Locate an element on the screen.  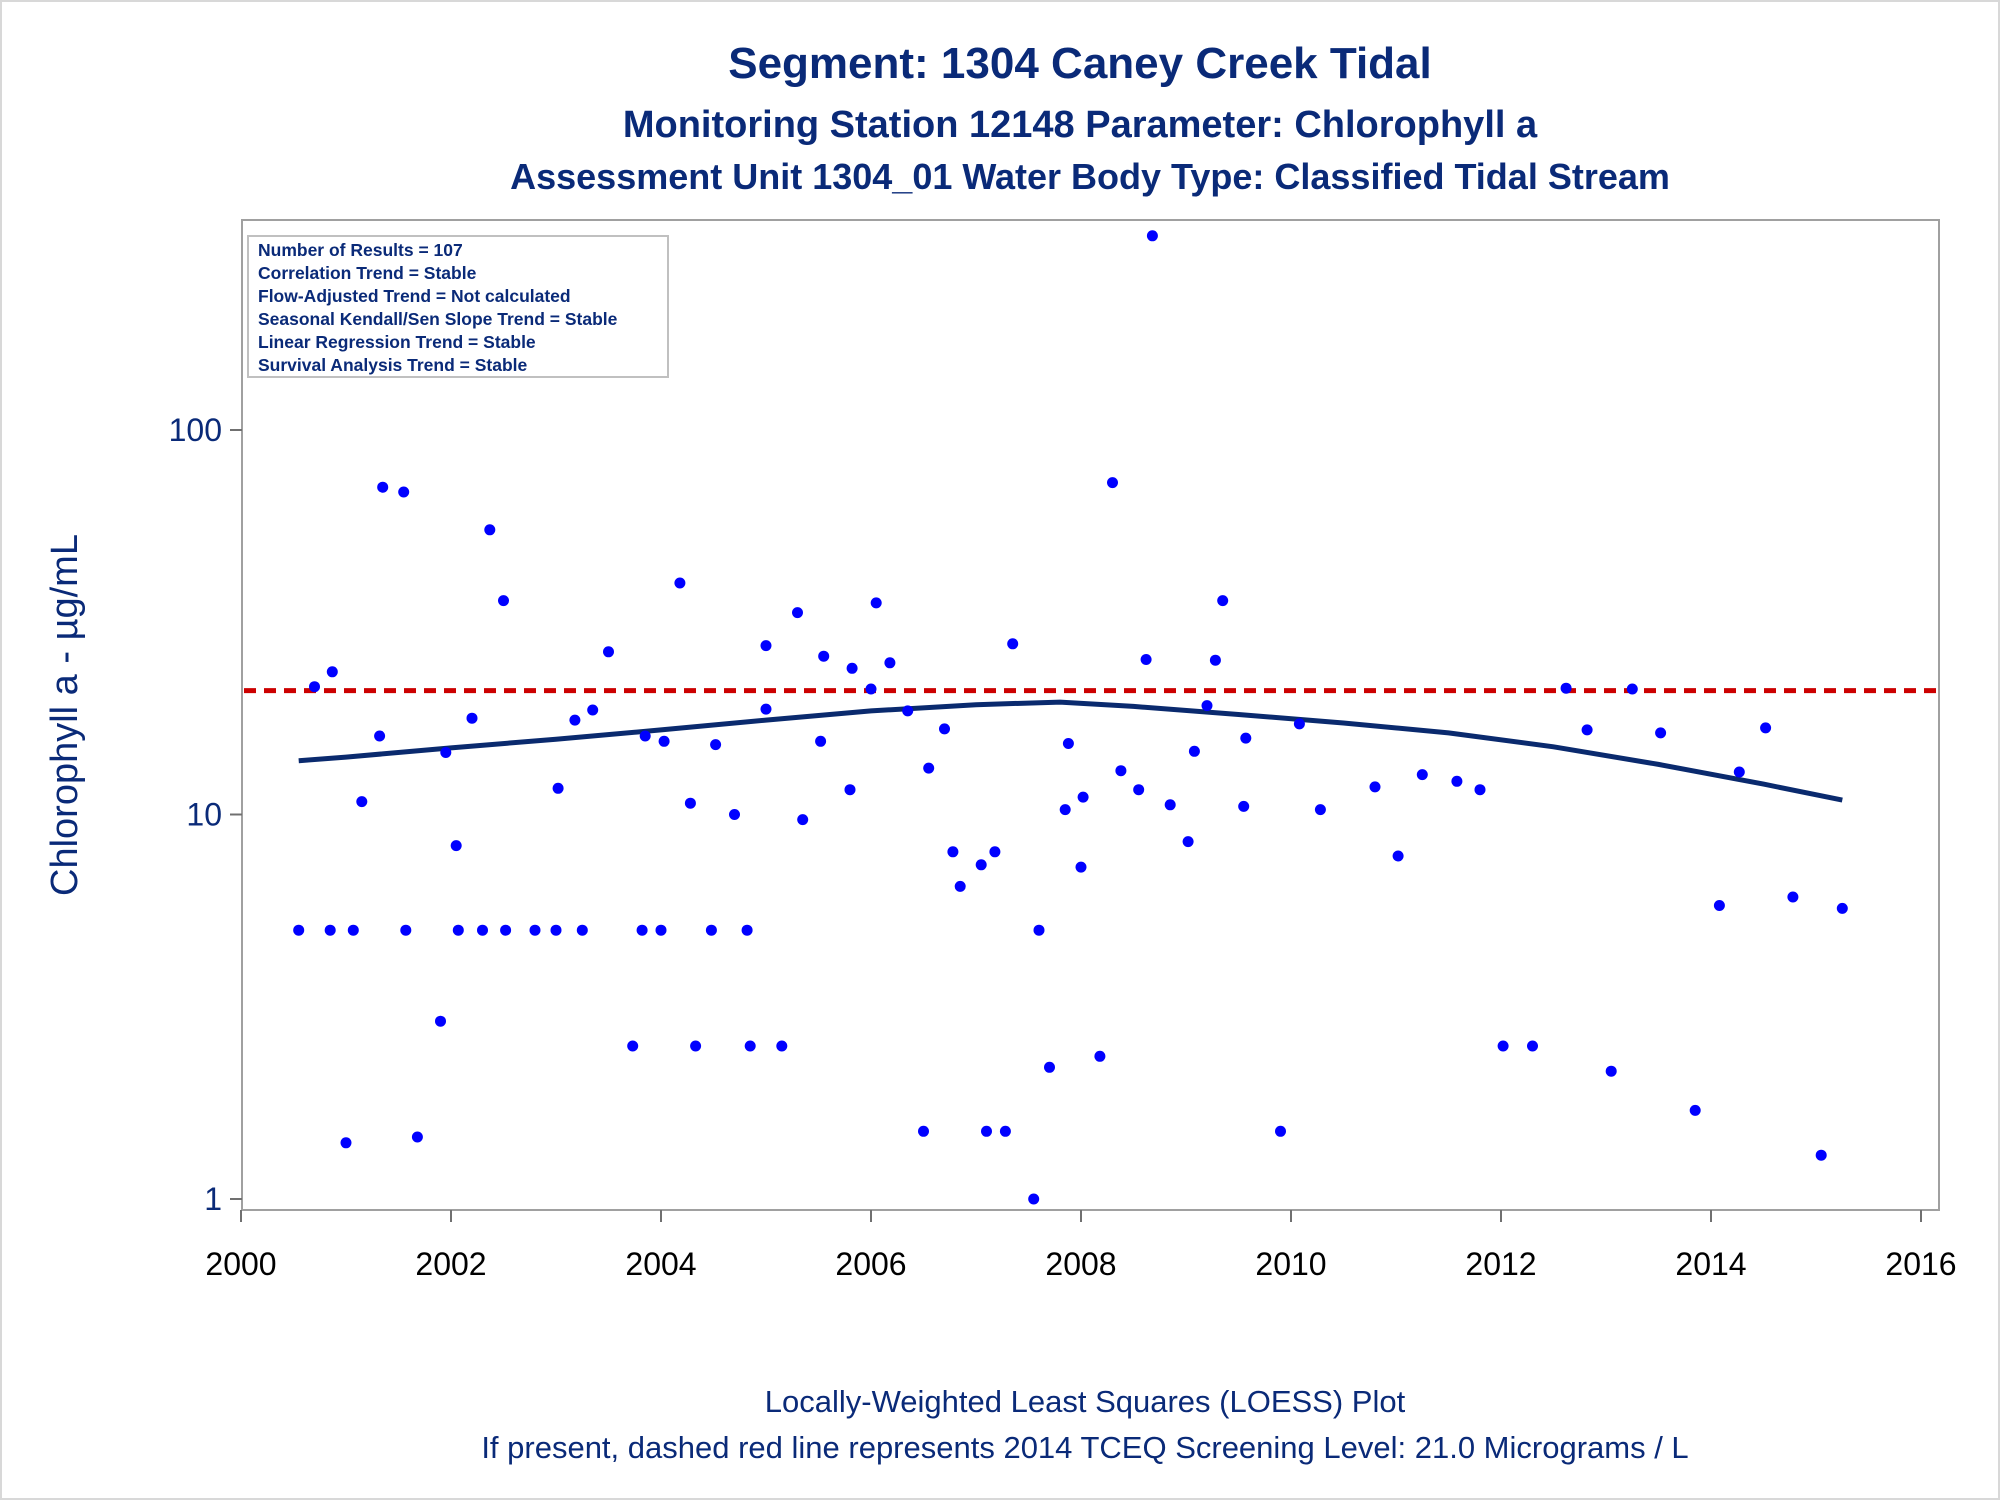
y-axis-label: Chlorophyll a - µg/mL is located at coordinates (65, 715).